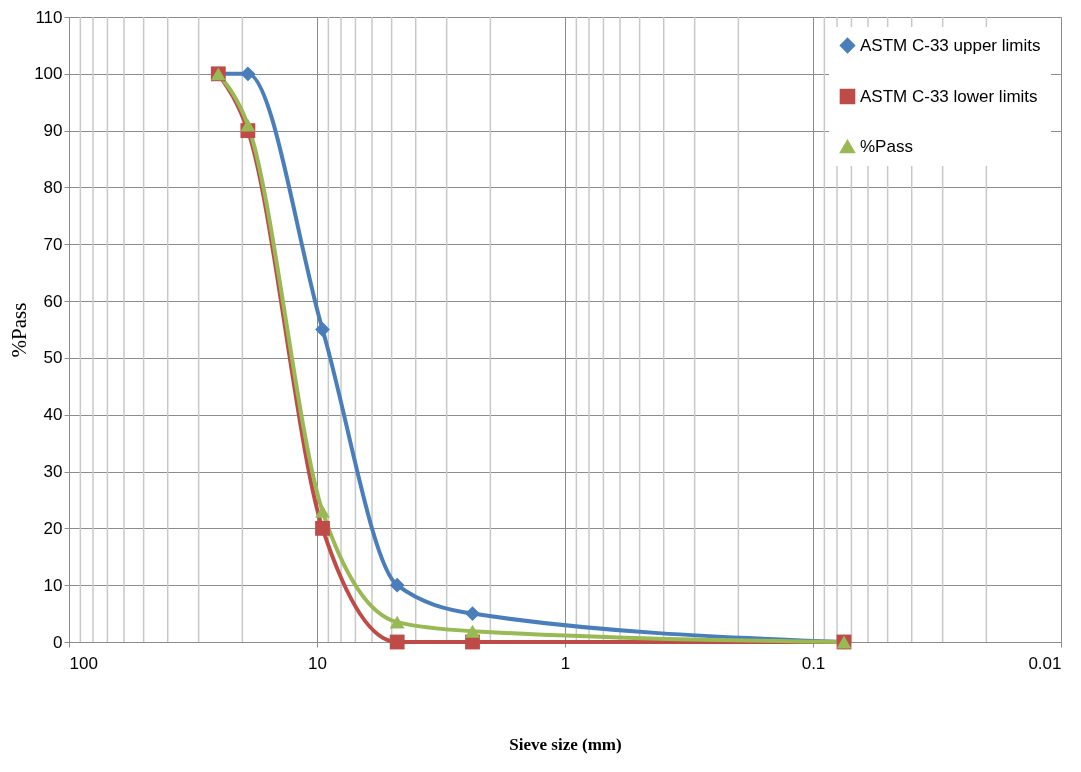  Describe the element at coordinates (886, 146) in the screenshot. I see `legend-label: %Pass` at that location.